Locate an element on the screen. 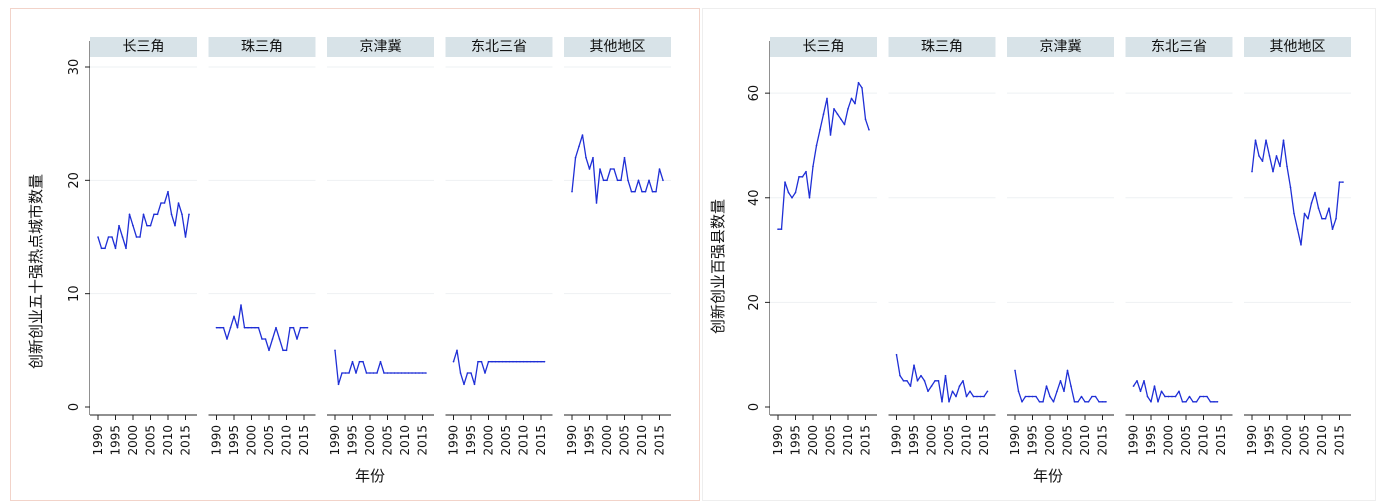 This screenshot has height=504, width=1380. y-tick-label: 20 is located at coordinates (754, 302).